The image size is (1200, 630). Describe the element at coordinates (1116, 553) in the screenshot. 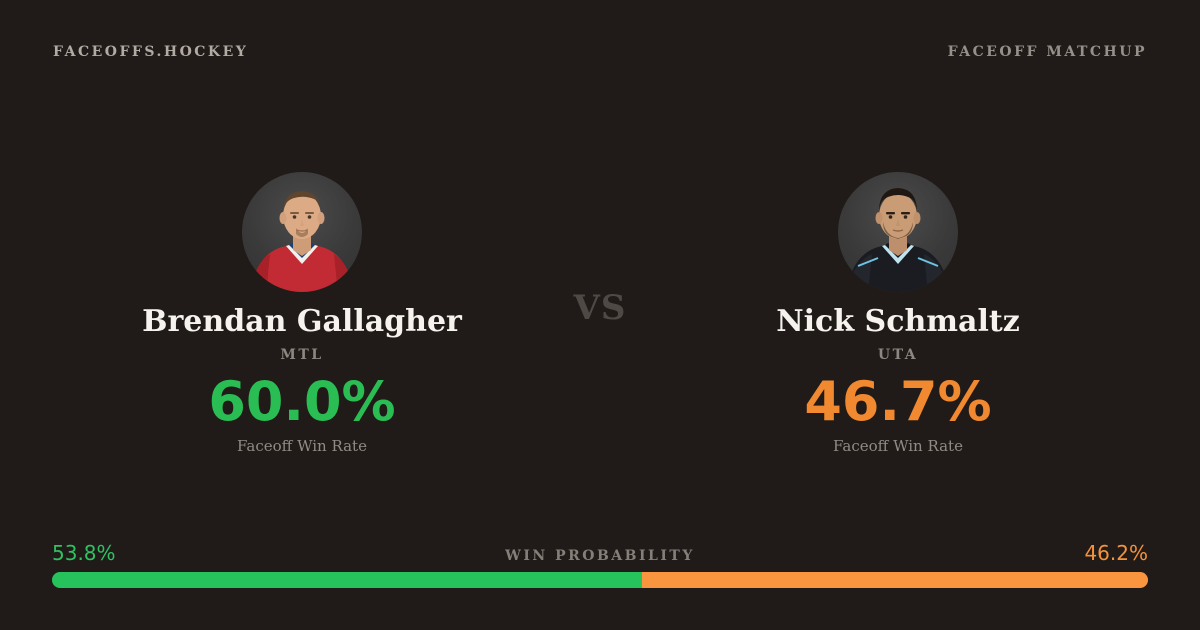

I see `win-probability-right-value: 46.2%` at that location.